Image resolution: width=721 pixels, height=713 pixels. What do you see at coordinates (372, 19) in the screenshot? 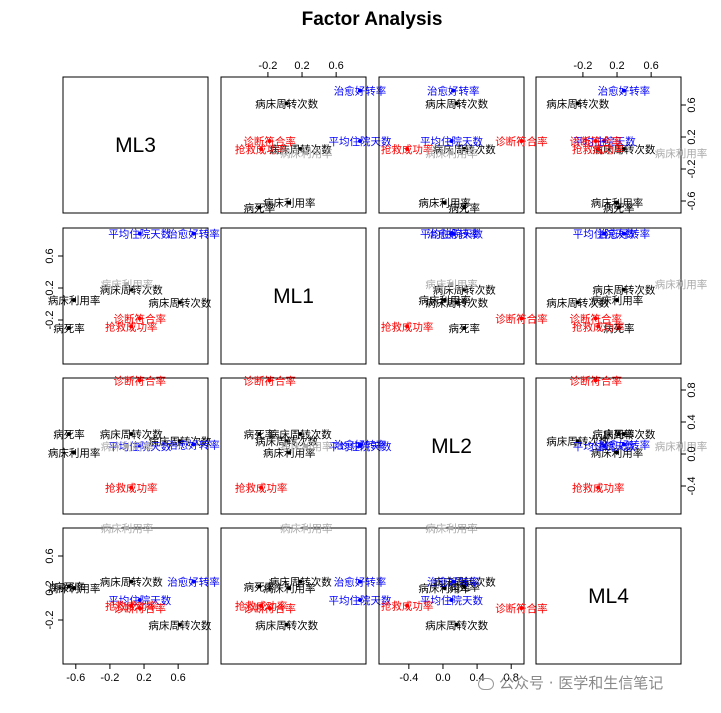
I see `chart-title: Factor Analysis` at bounding box center [372, 19].